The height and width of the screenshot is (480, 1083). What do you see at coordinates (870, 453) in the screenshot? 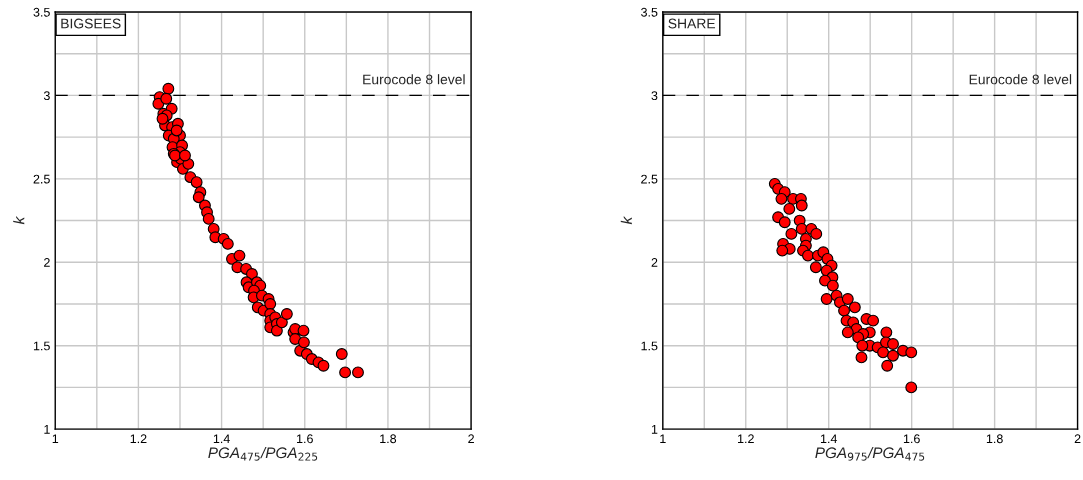
I see `x-axis-title: PGA$_{975}$/PGA$_{475}$` at bounding box center [870, 453].